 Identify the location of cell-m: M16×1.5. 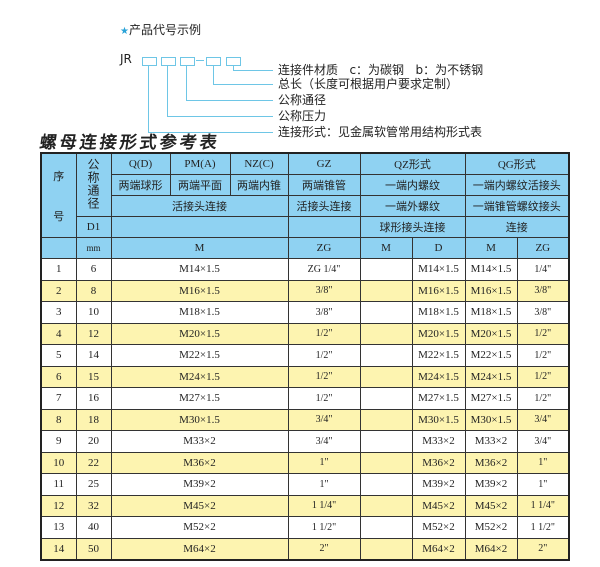
(199, 290).